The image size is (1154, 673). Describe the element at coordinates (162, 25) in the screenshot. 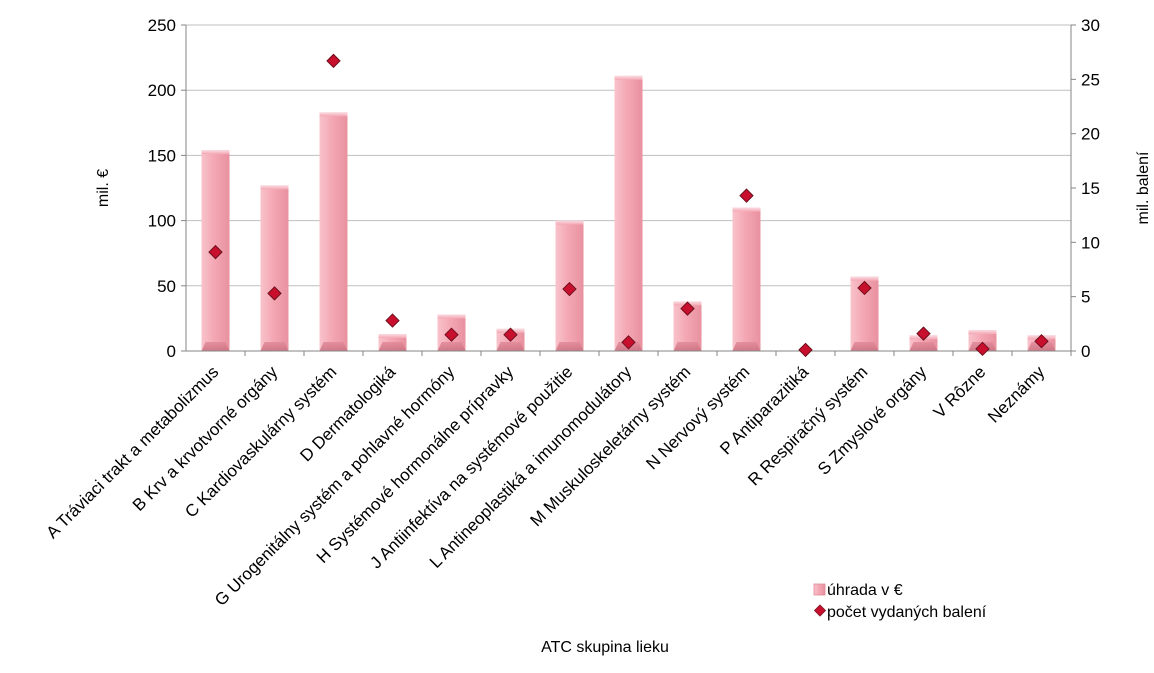

I see `y-tick-label: 250` at that location.